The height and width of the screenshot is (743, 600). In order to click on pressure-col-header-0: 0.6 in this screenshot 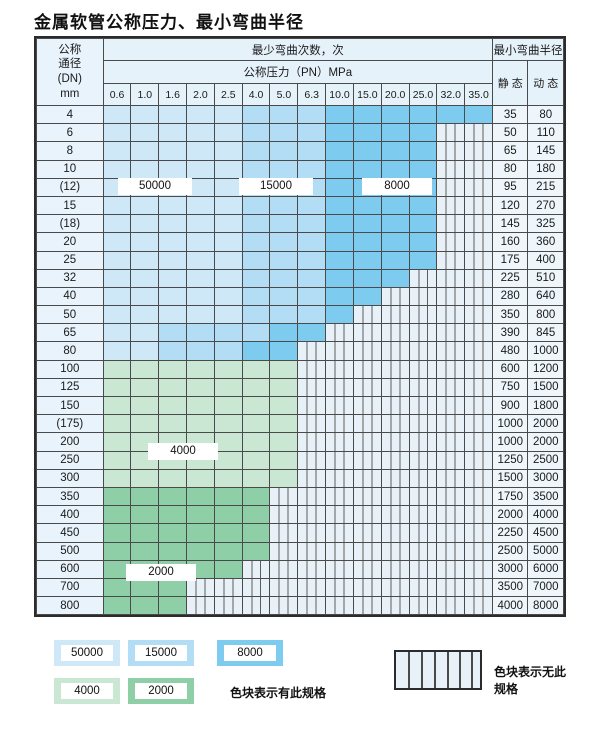, I will do `click(117, 94)`.